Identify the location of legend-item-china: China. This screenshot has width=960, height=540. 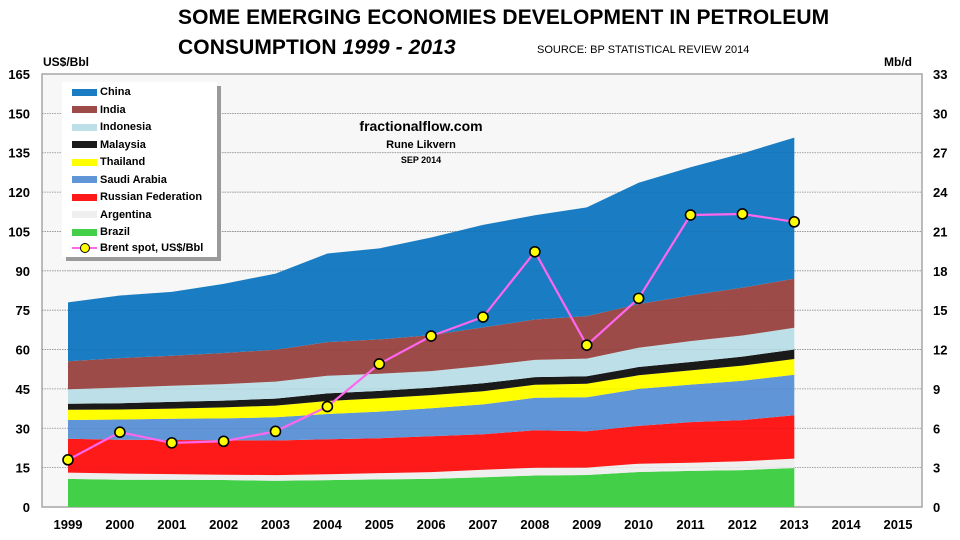
(101, 92).